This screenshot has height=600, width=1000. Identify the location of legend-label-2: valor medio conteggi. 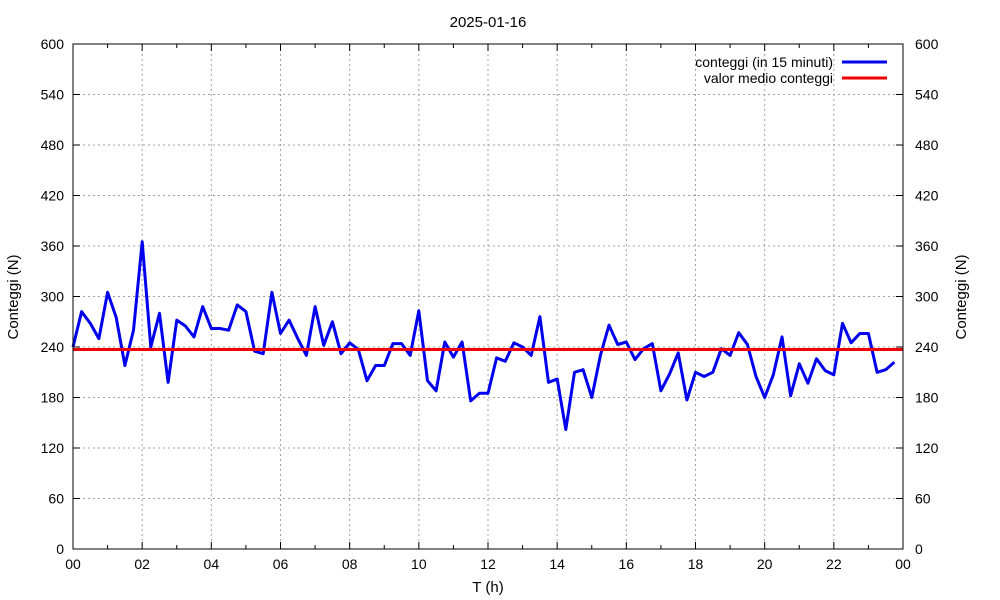
(768, 78).